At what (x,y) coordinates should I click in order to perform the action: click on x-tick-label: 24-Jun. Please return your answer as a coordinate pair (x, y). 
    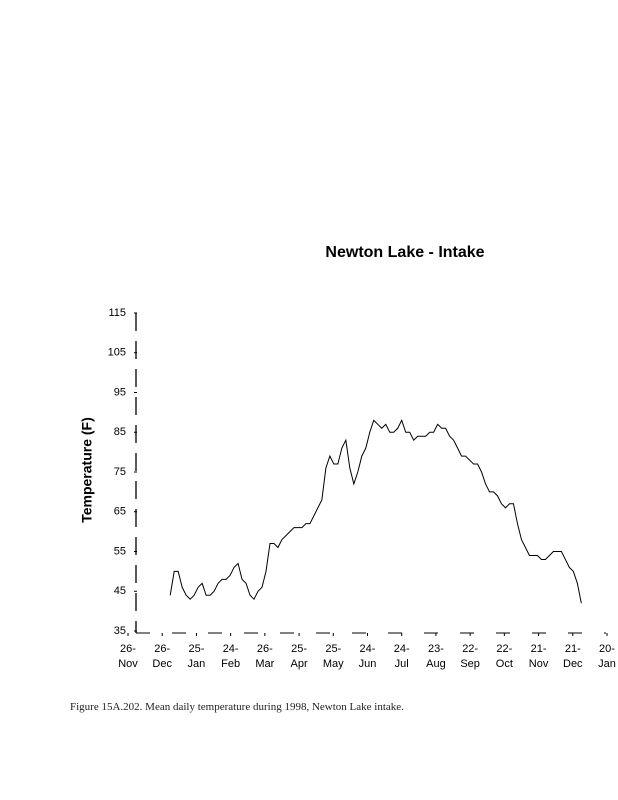
    Looking at the image, I should click on (367, 656).